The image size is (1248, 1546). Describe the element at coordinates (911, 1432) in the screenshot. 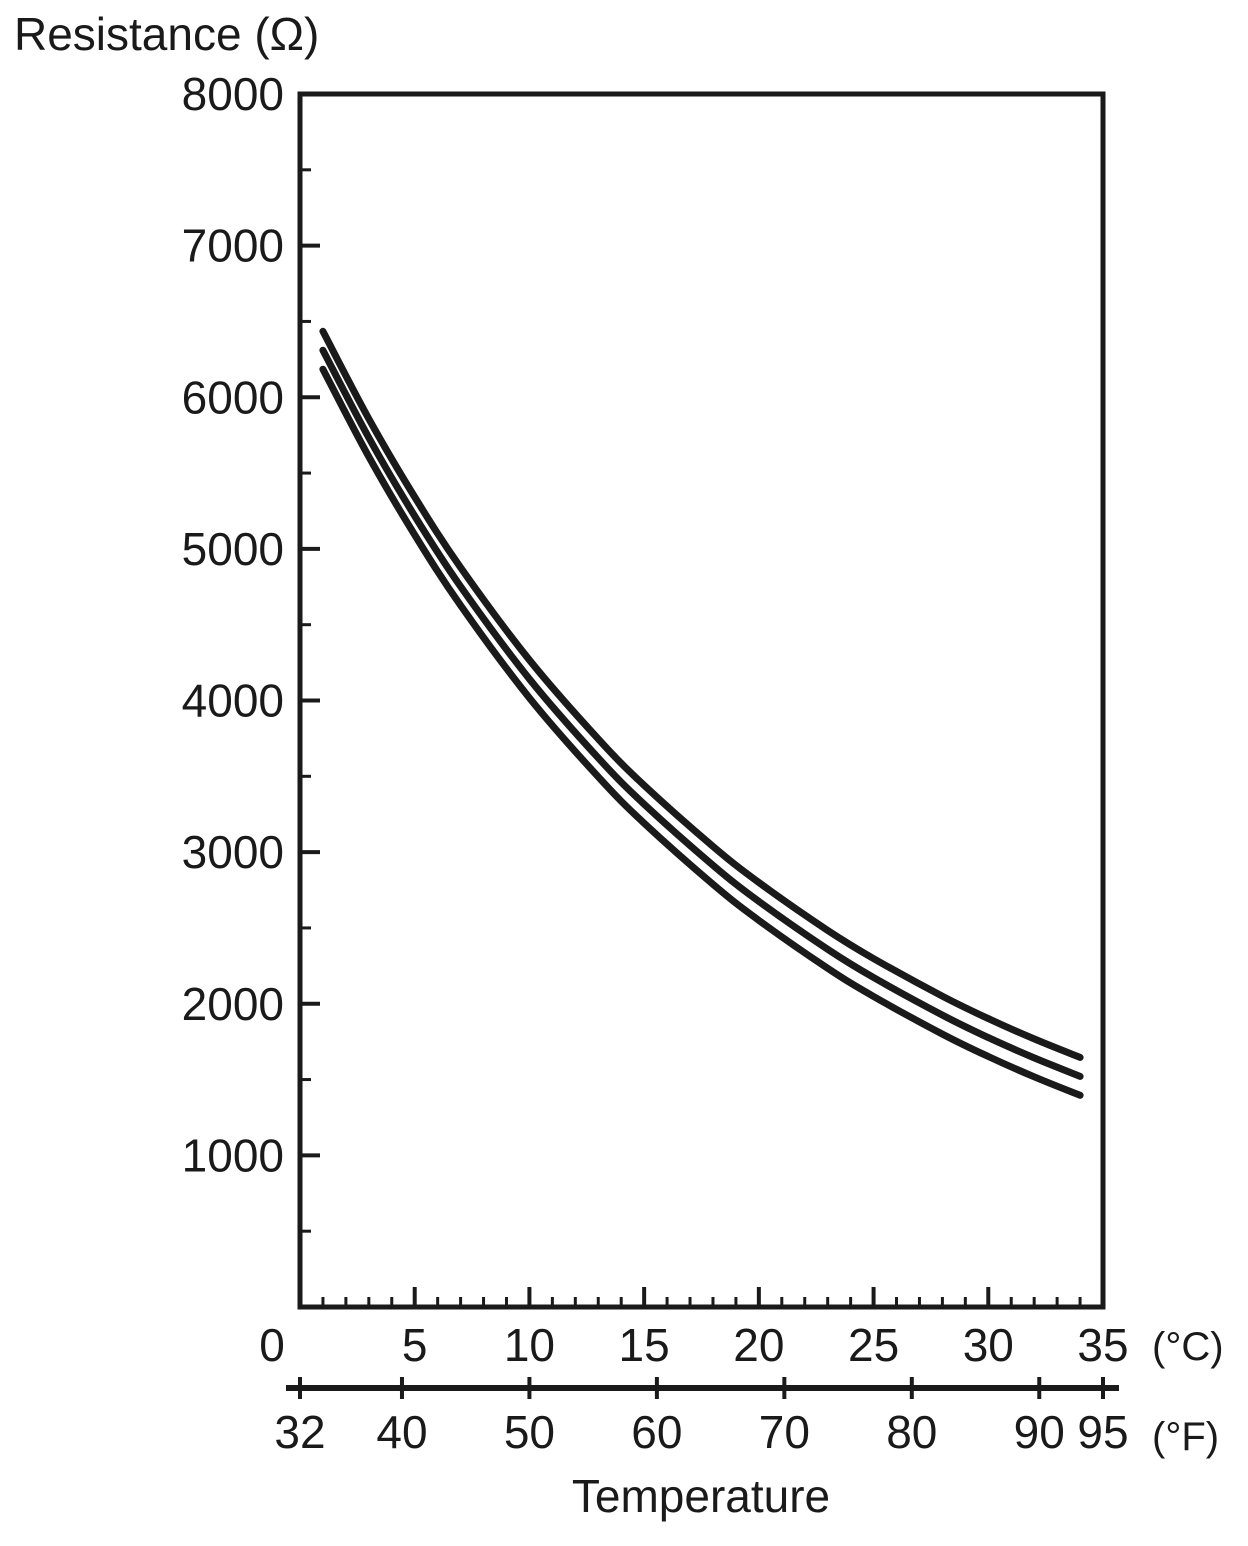

I see `x-fahrenheit-tick-label: 80` at that location.